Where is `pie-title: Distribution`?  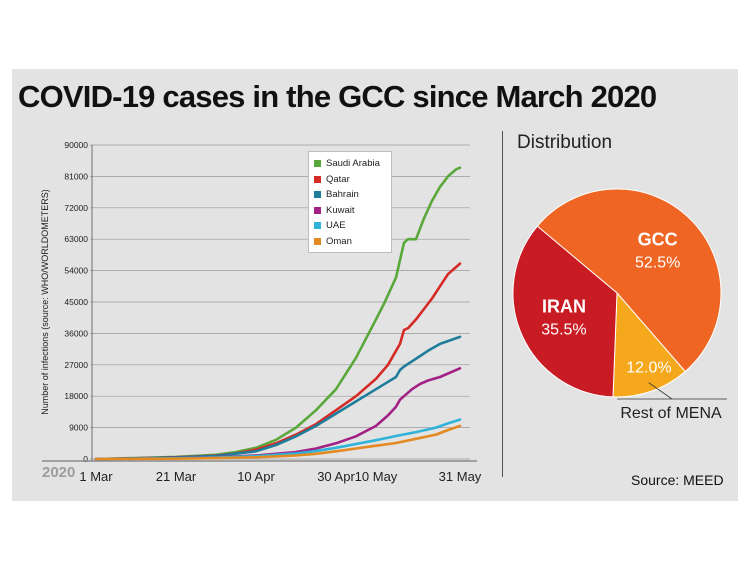 pie-title: Distribution is located at coordinates (565, 142).